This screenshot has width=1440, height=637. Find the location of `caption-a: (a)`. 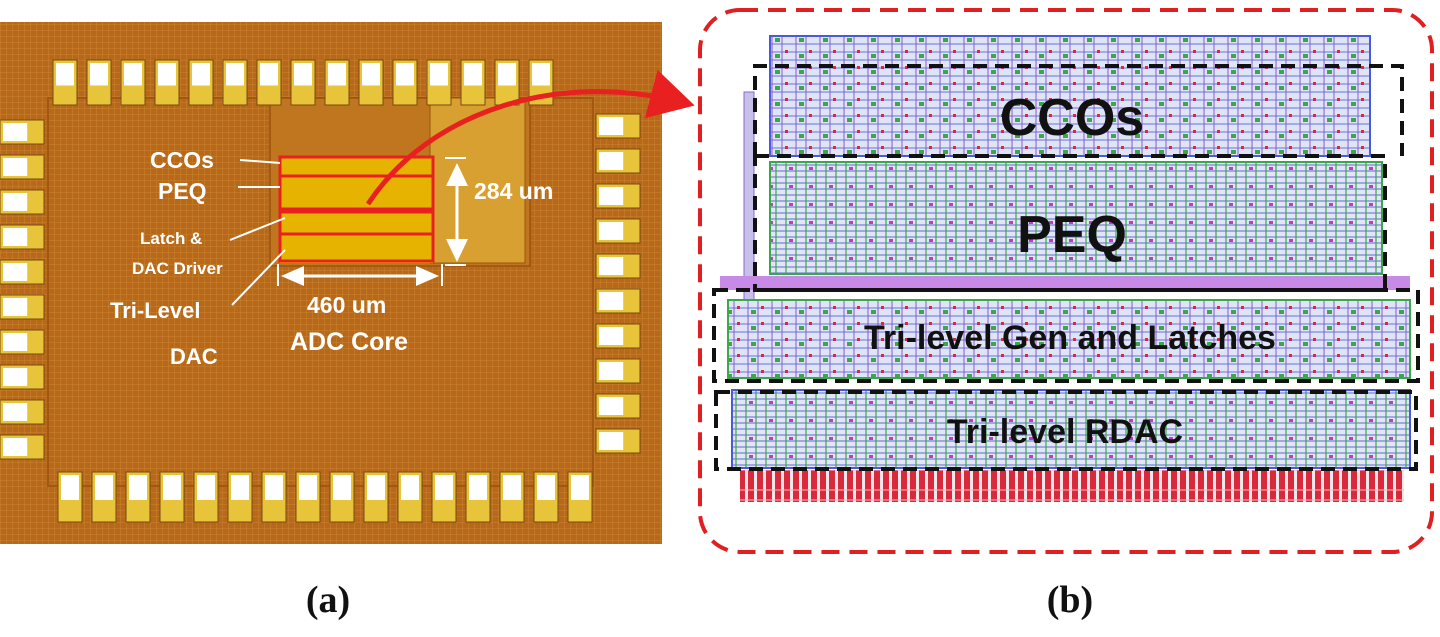

caption-a: (a) is located at coordinates (328, 600).